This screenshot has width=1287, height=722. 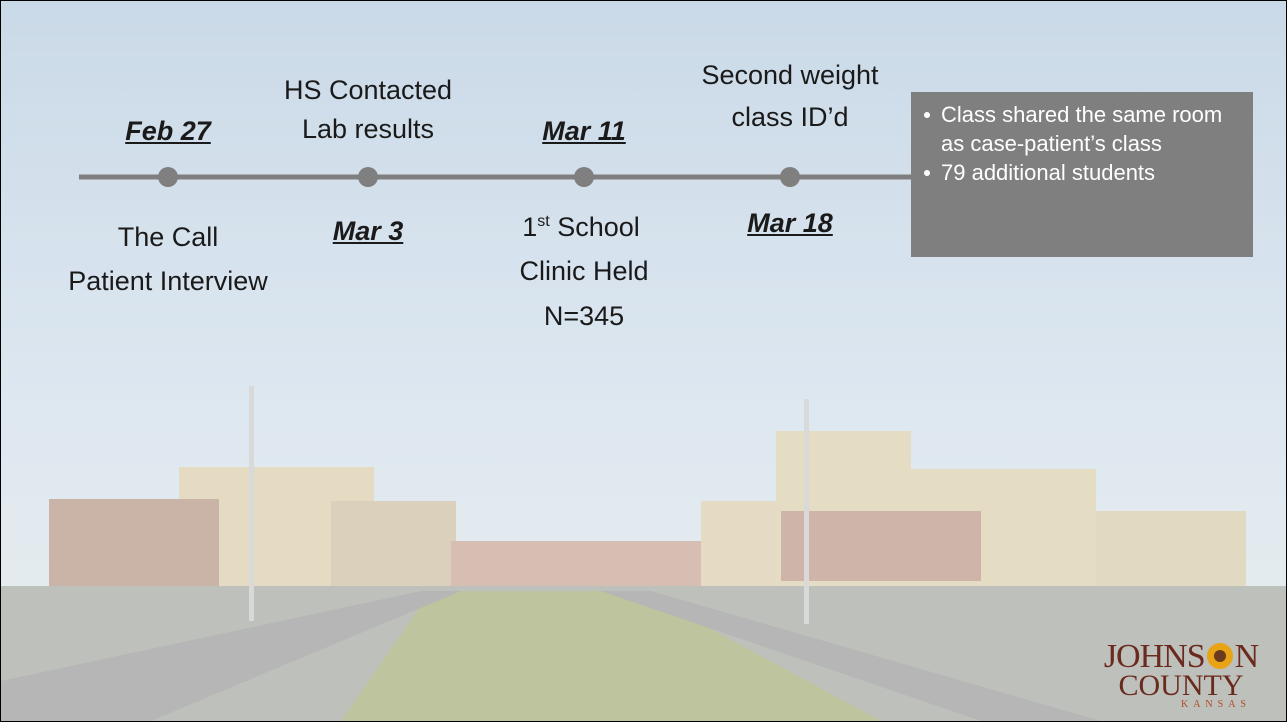 What do you see at coordinates (584, 316) in the screenshot?
I see `event-label: N=345` at bounding box center [584, 316].